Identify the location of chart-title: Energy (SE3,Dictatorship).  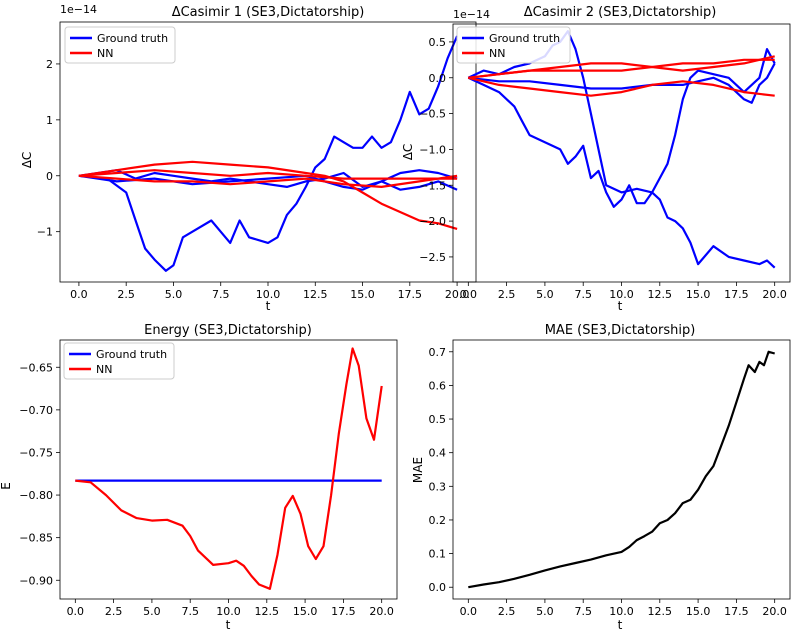
(228, 330).